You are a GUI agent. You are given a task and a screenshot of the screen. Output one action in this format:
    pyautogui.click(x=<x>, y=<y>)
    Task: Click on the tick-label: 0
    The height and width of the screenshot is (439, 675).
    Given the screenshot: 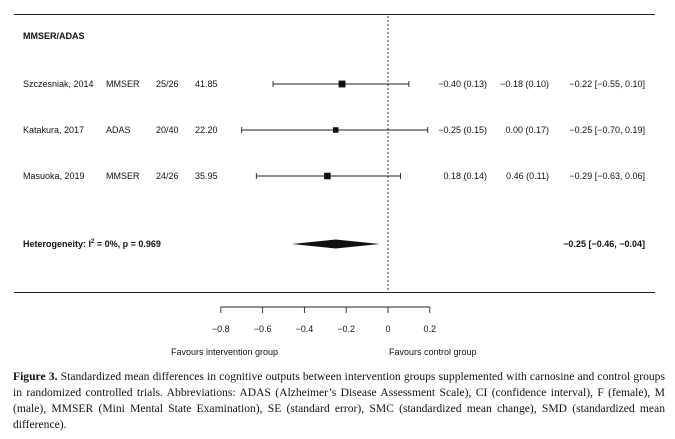 What is the action you would take?
    pyautogui.click(x=387, y=329)
    